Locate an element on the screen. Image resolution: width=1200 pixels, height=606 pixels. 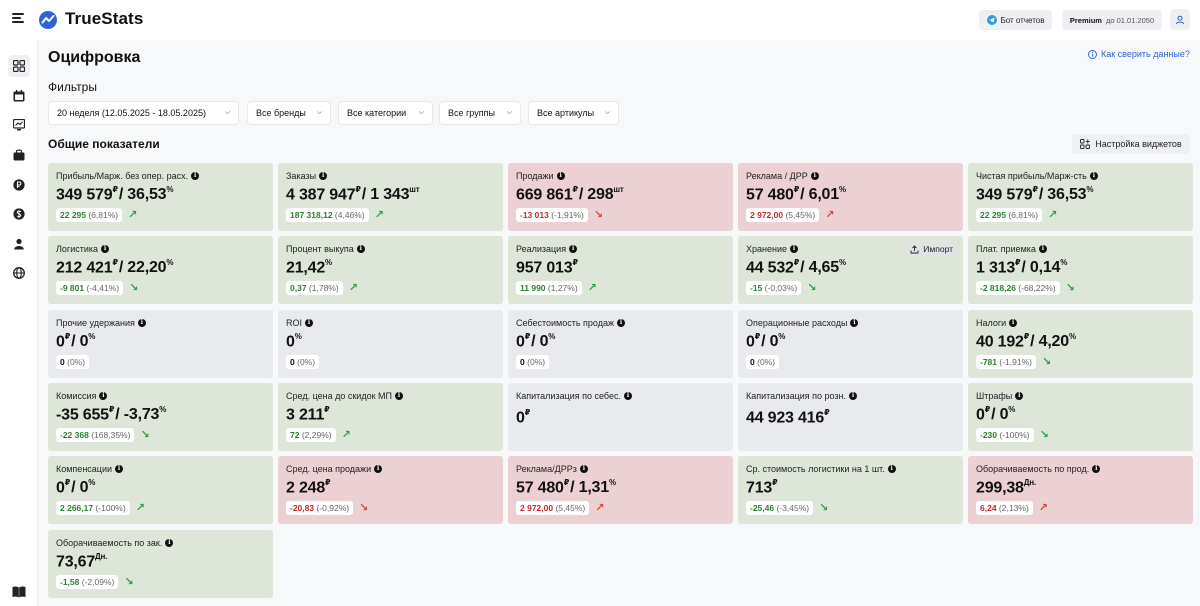
metric-delta: -25,46 (-3,45%) ↘ is located at coordinates (850, 508).